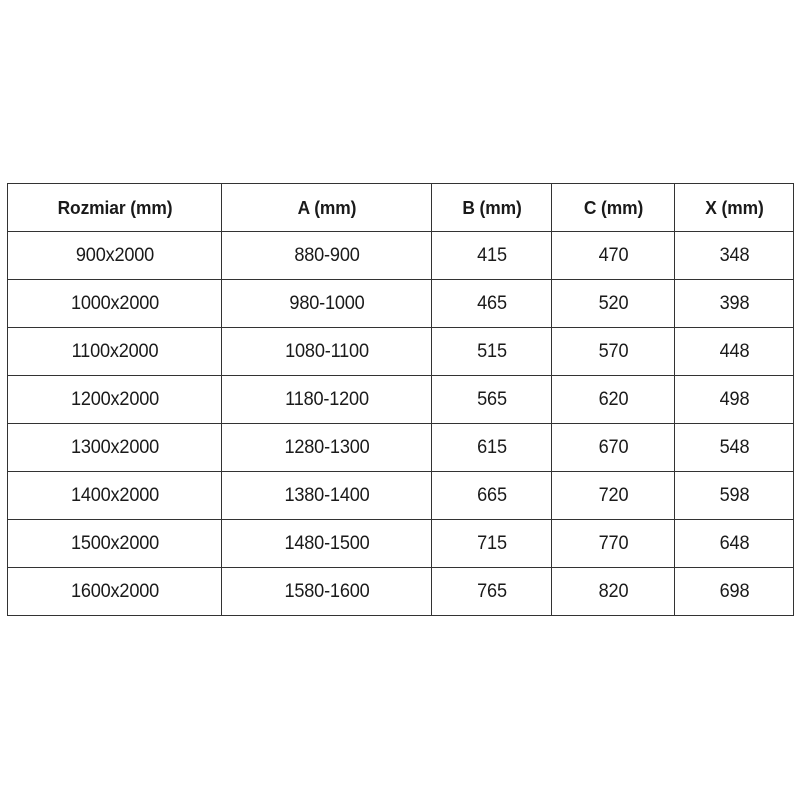 The height and width of the screenshot is (800, 800). What do you see at coordinates (114, 303) in the screenshot?
I see `cell-rozmiar: 1000x2000` at bounding box center [114, 303].